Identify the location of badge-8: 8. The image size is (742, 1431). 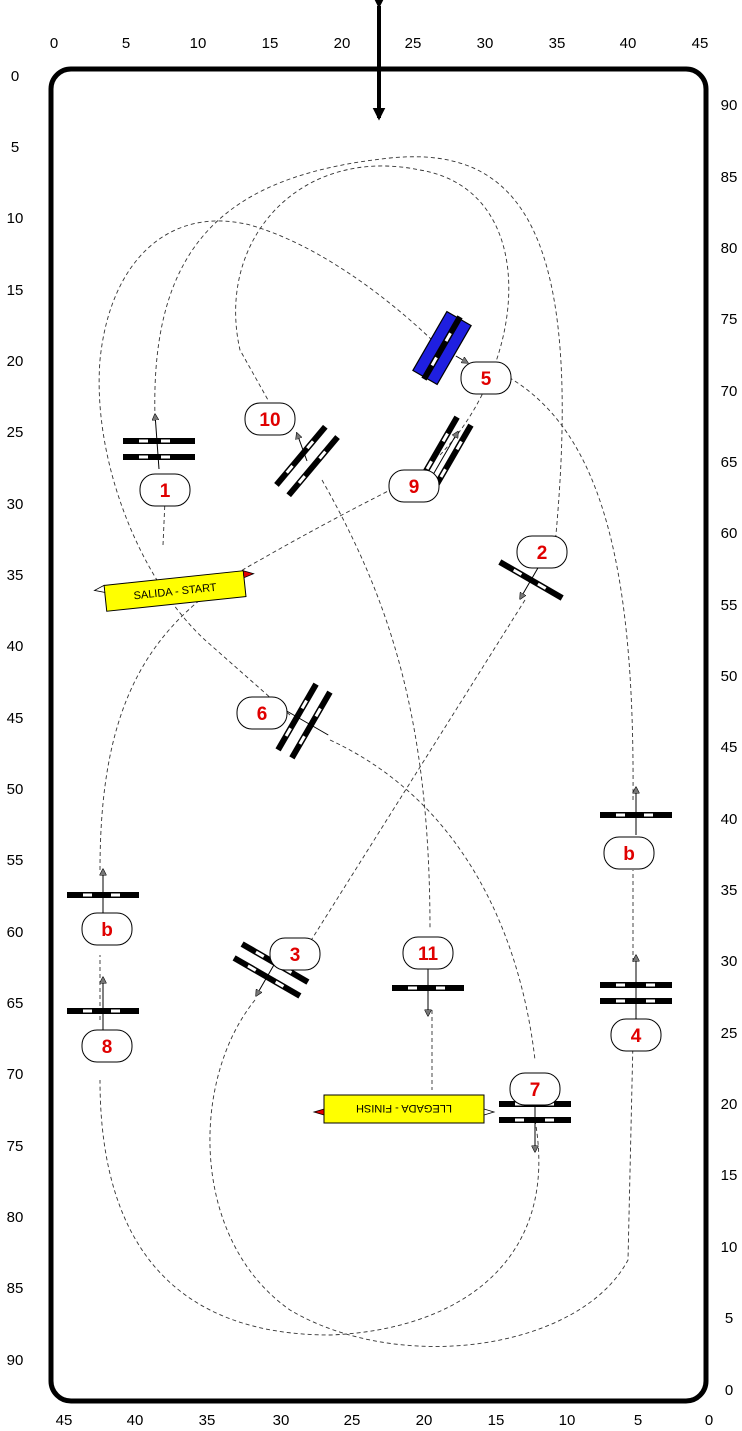
(107, 1046).